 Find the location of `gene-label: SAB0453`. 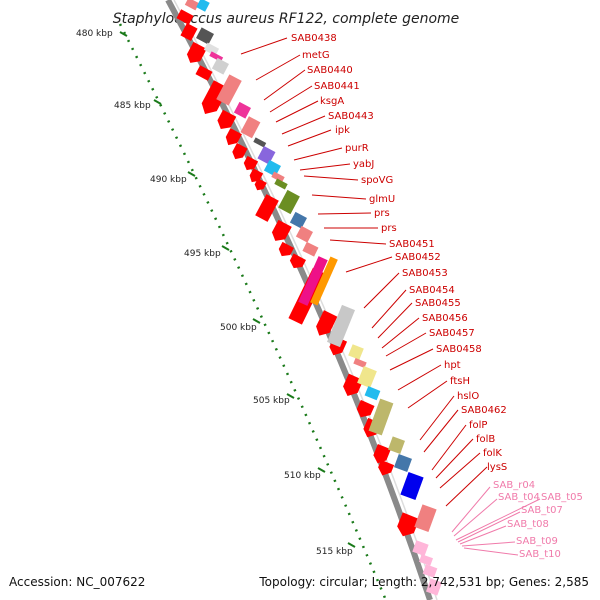

gene-label: SAB0453 is located at coordinates (425, 273).